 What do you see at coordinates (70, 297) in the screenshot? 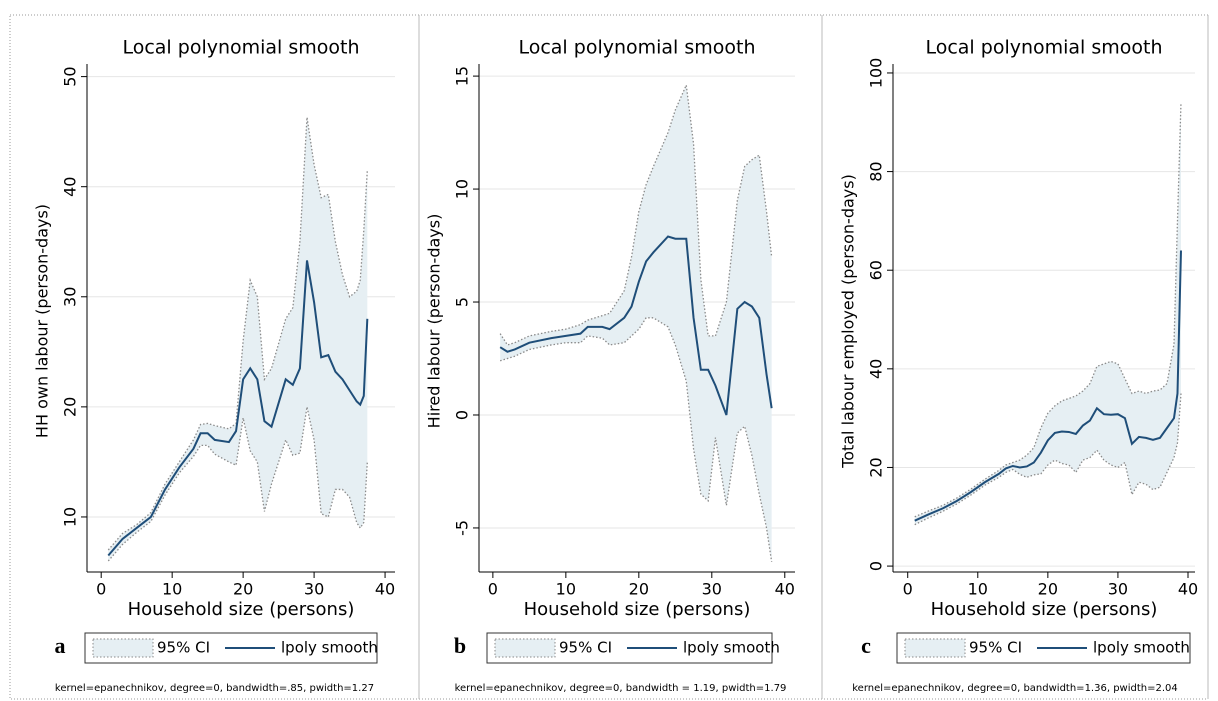
I see `y-tick-label: 30` at bounding box center [70, 297].